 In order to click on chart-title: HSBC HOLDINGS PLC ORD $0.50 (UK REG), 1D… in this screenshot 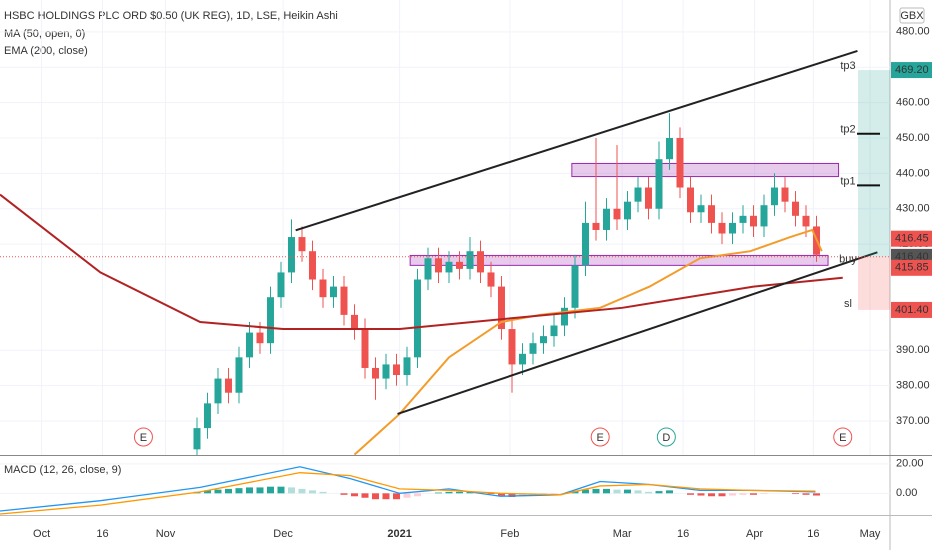, I will do `click(171, 16)`.